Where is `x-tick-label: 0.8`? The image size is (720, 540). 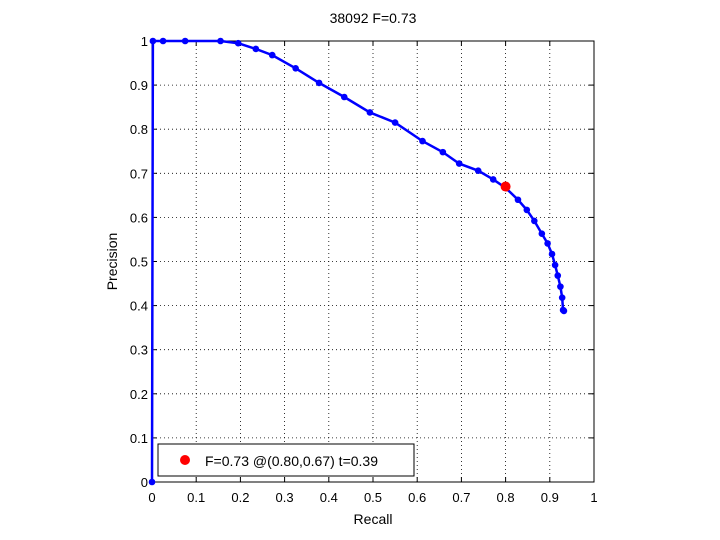
x-tick-label: 0.8 is located at coordinates (506, 497).